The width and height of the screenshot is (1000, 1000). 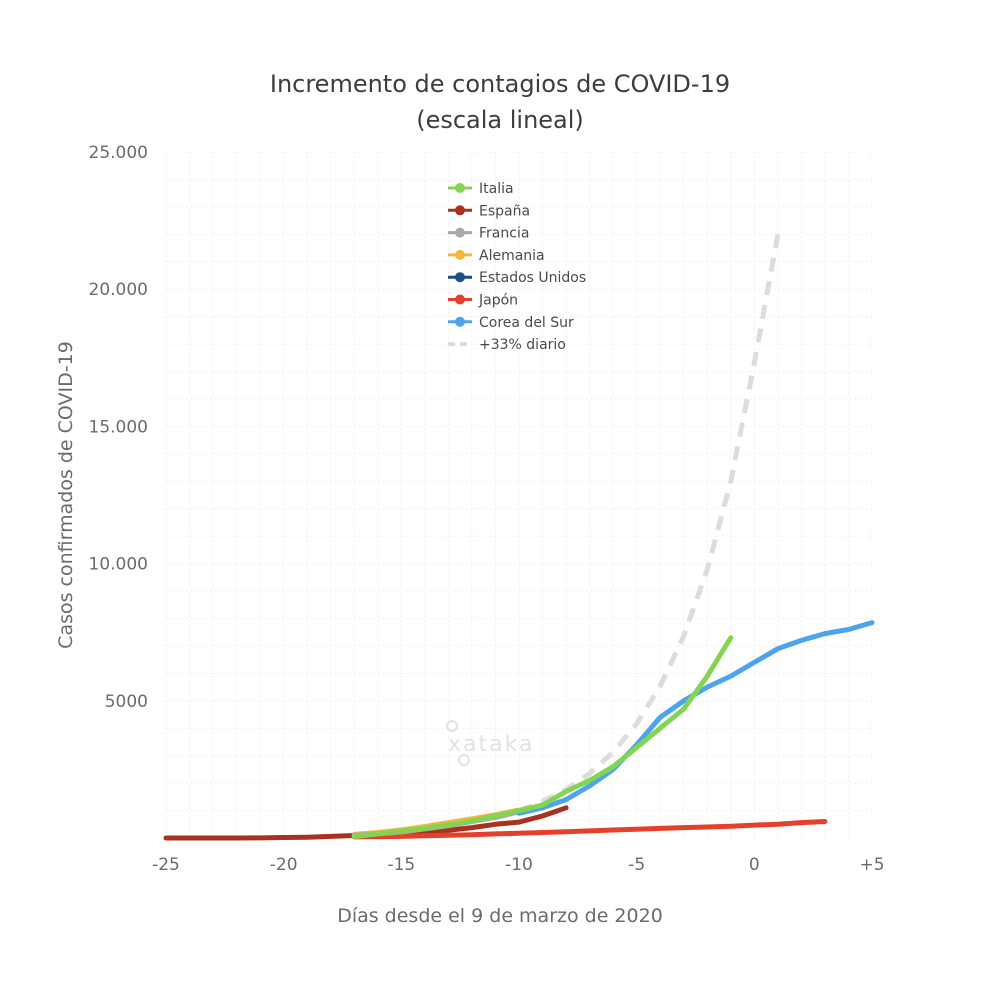 What do you see at coordinates (401, 865) in the screenshot?
I see `x-tick-label: -15` at bounding box center [401, 865].